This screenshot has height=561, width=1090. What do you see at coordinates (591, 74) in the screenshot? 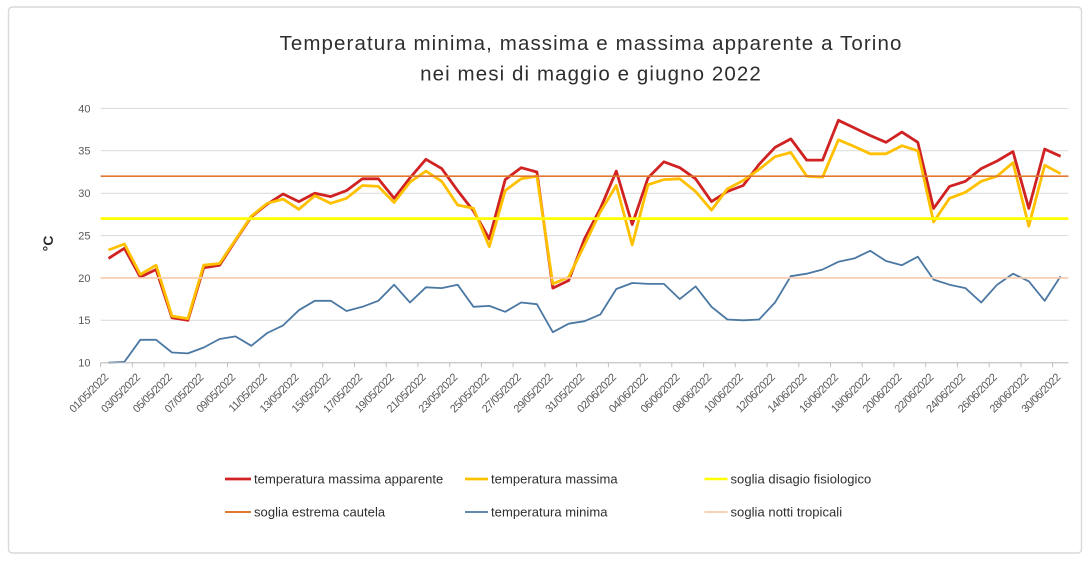
I see `svg-text:nei mesi di maggio e giugno 20: nei mesi di maggio e giugno 2022` at bounding box center [591, 74].